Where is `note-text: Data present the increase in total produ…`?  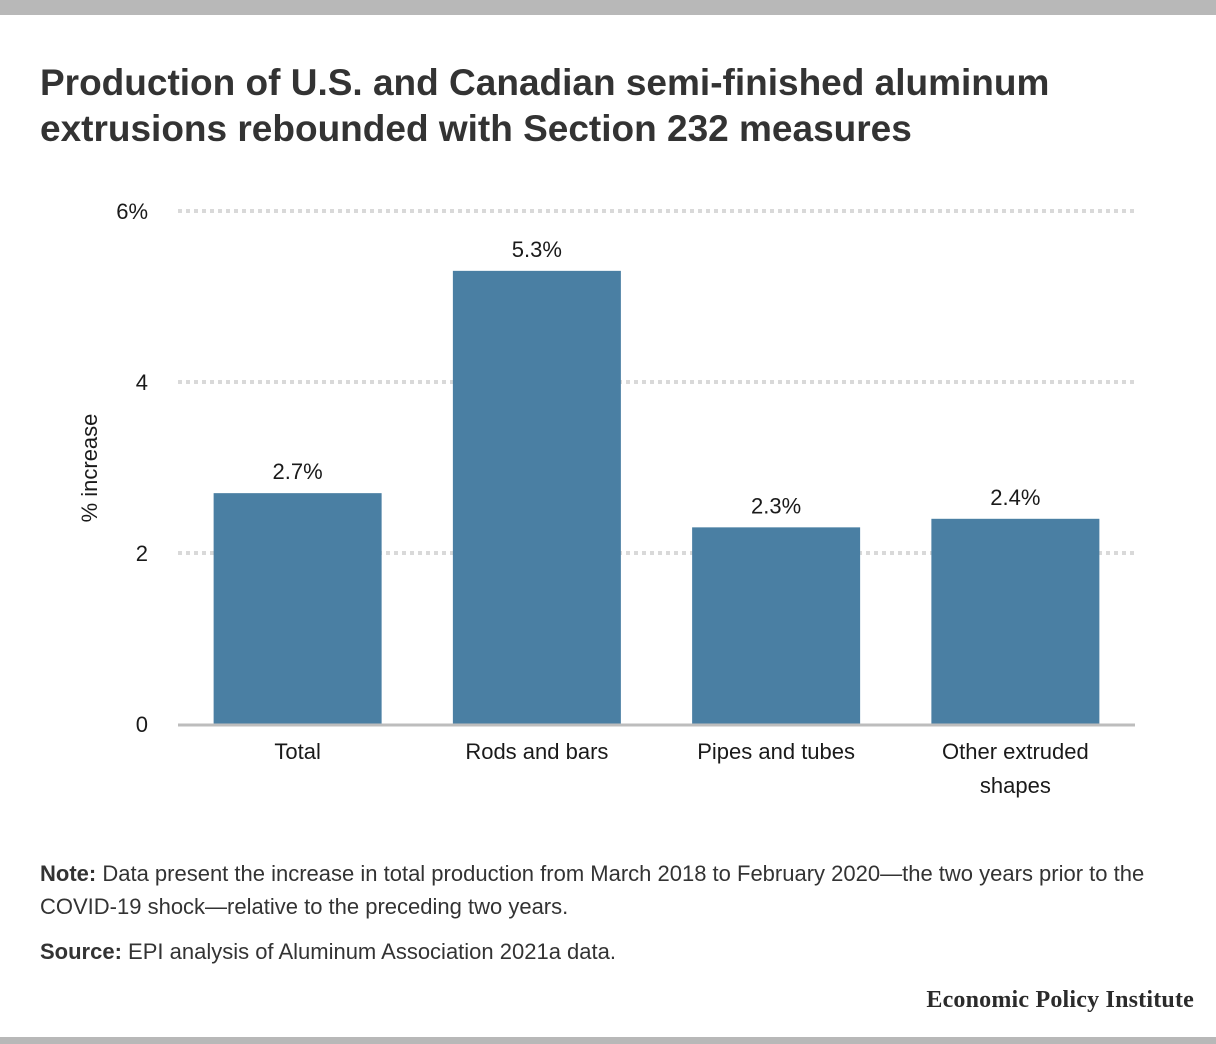 note-text: Data present the increase in total produ… is located at coordinates (592, 890).